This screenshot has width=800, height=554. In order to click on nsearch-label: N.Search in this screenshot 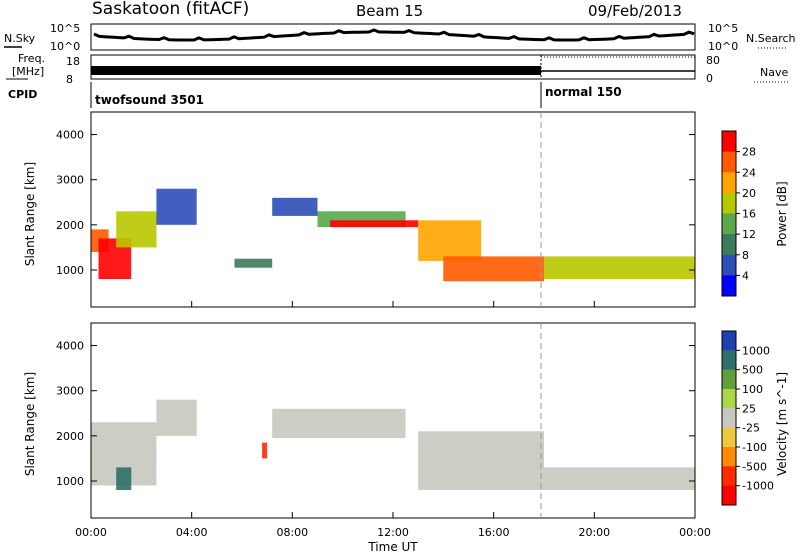, I will do `click(771, 38)`.